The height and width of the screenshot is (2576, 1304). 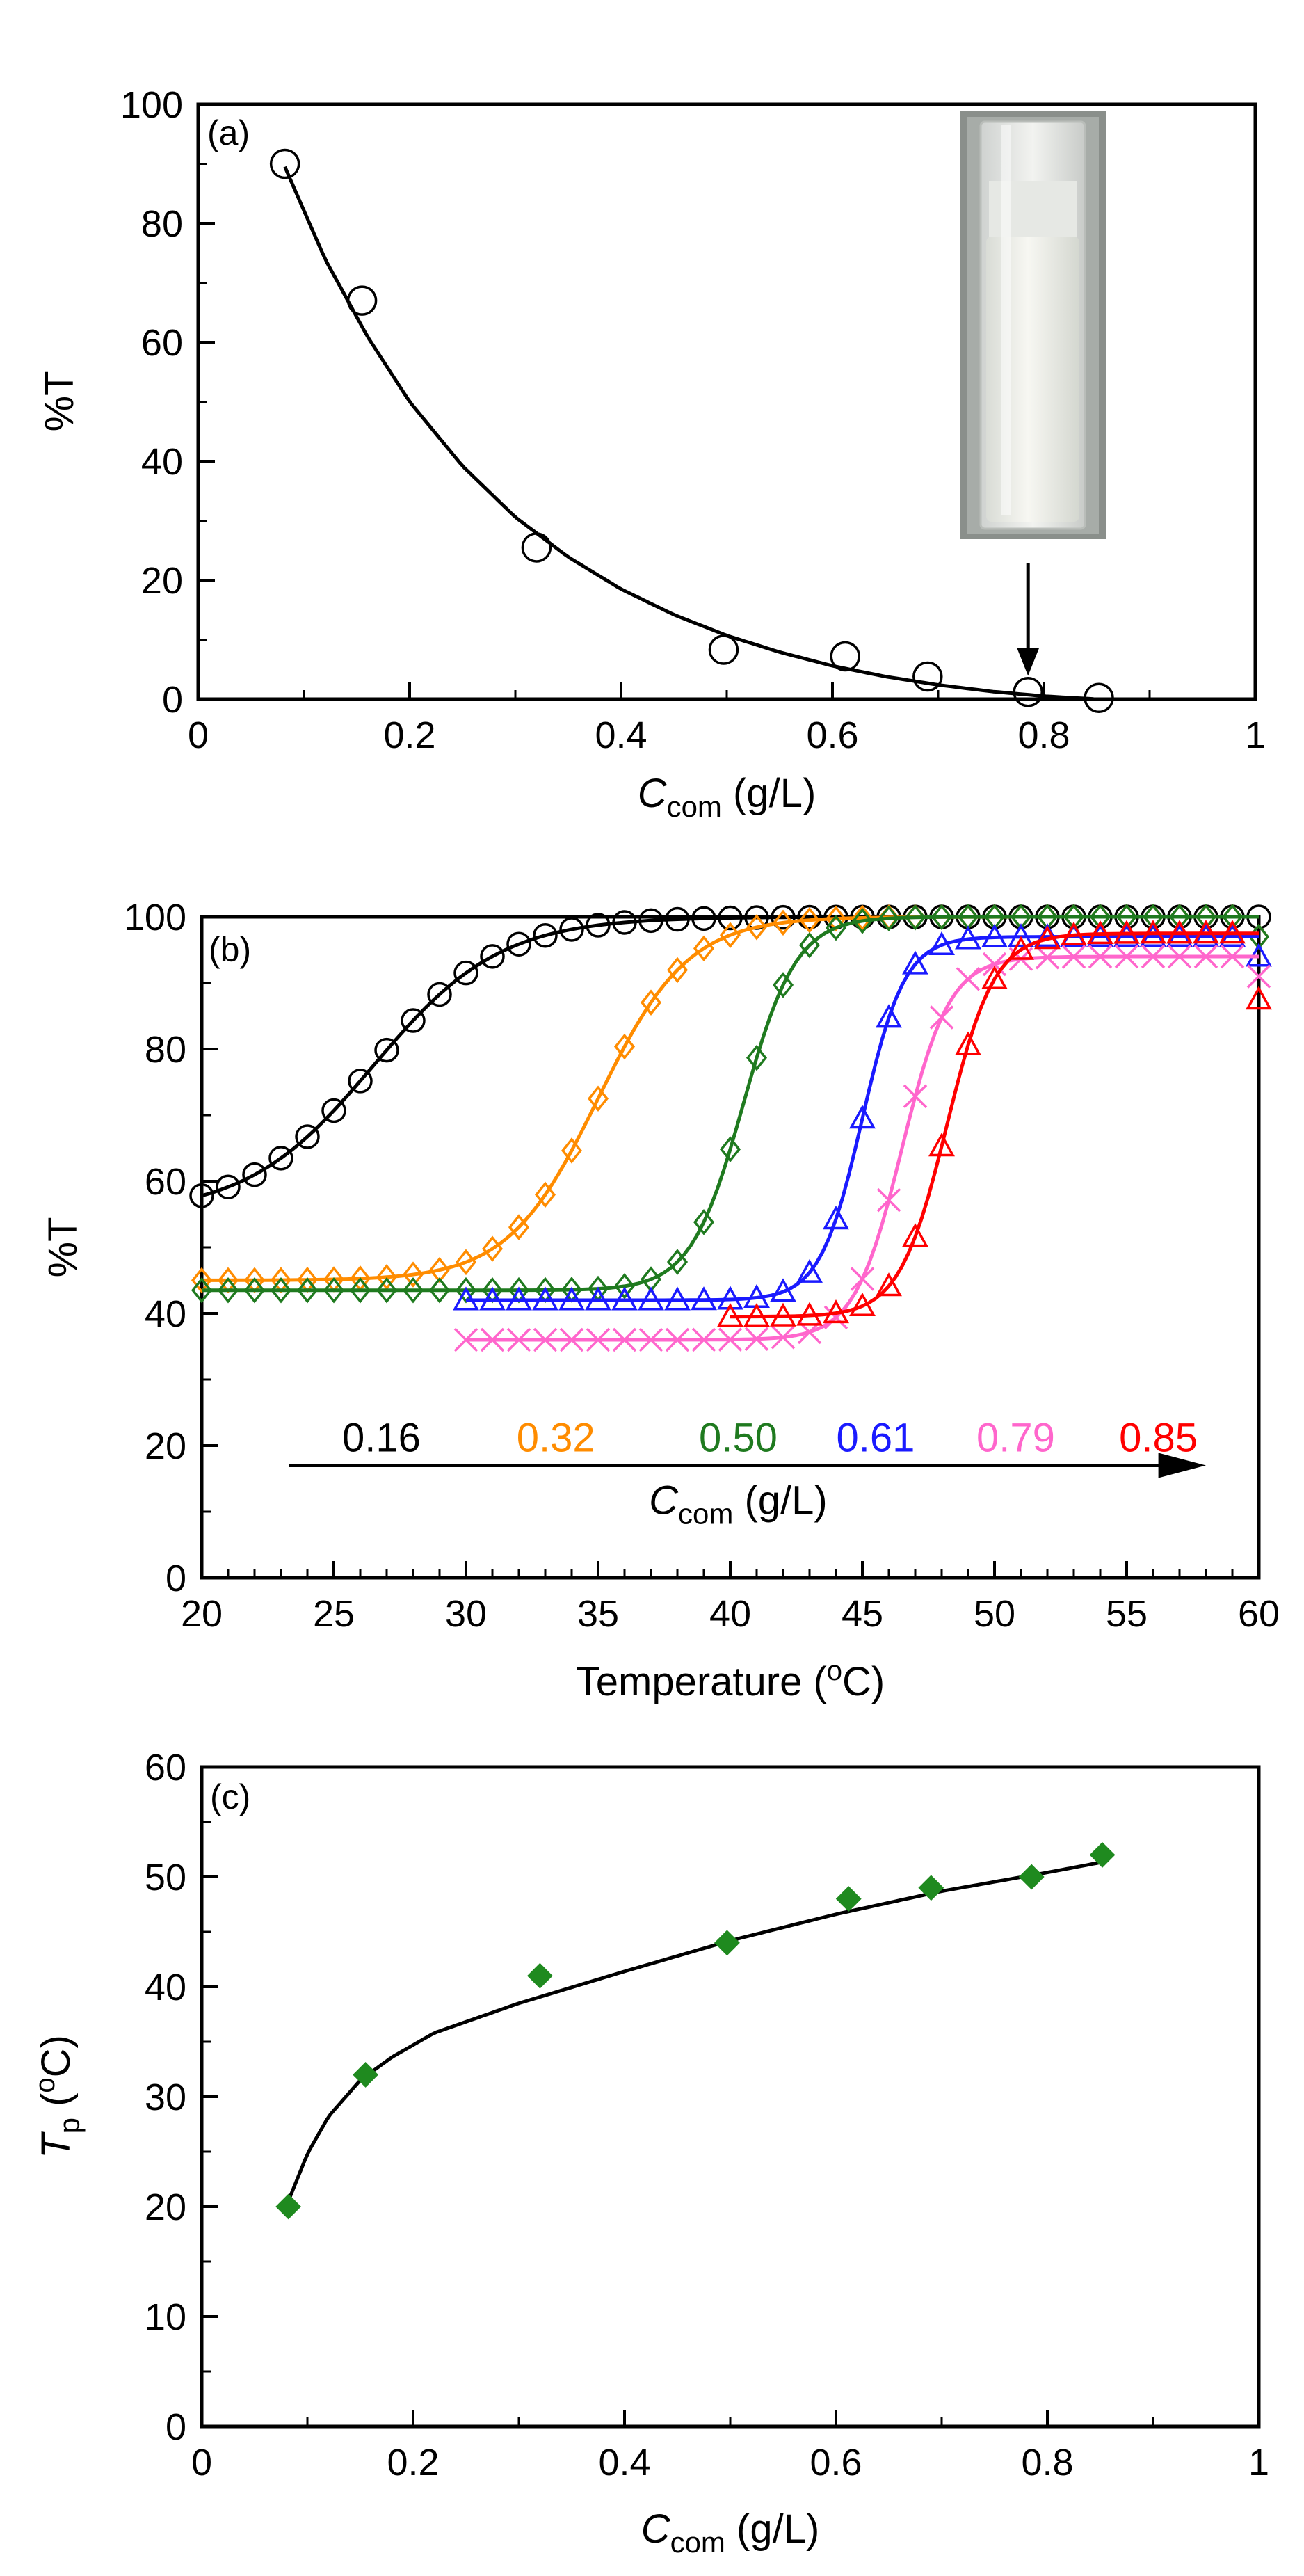 I want to click on conc-label-0.85: 0.85, so click(x=1158, y=1438).